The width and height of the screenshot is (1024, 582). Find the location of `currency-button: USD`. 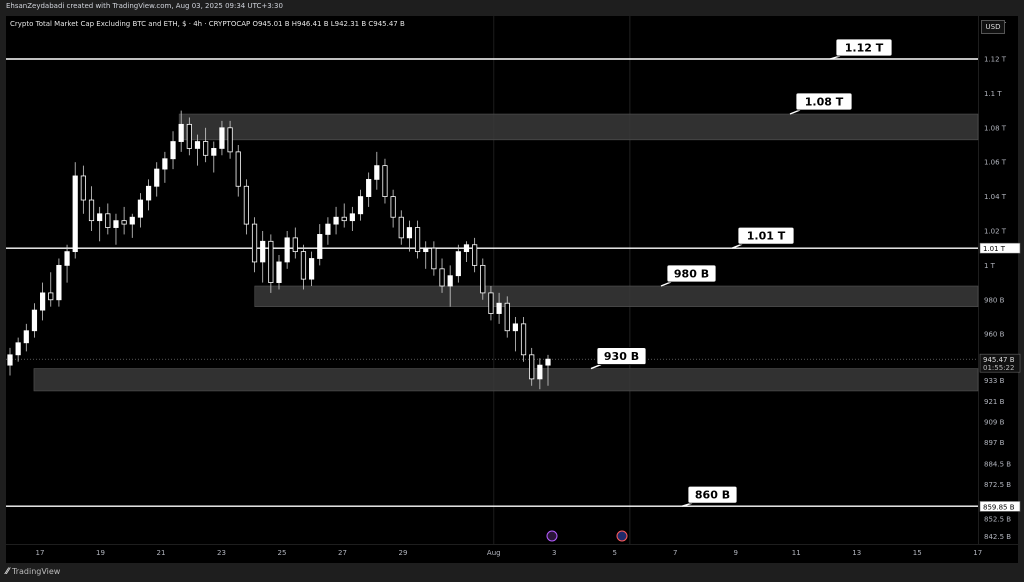

currency-button: USD is located at coordinates (993, 27).